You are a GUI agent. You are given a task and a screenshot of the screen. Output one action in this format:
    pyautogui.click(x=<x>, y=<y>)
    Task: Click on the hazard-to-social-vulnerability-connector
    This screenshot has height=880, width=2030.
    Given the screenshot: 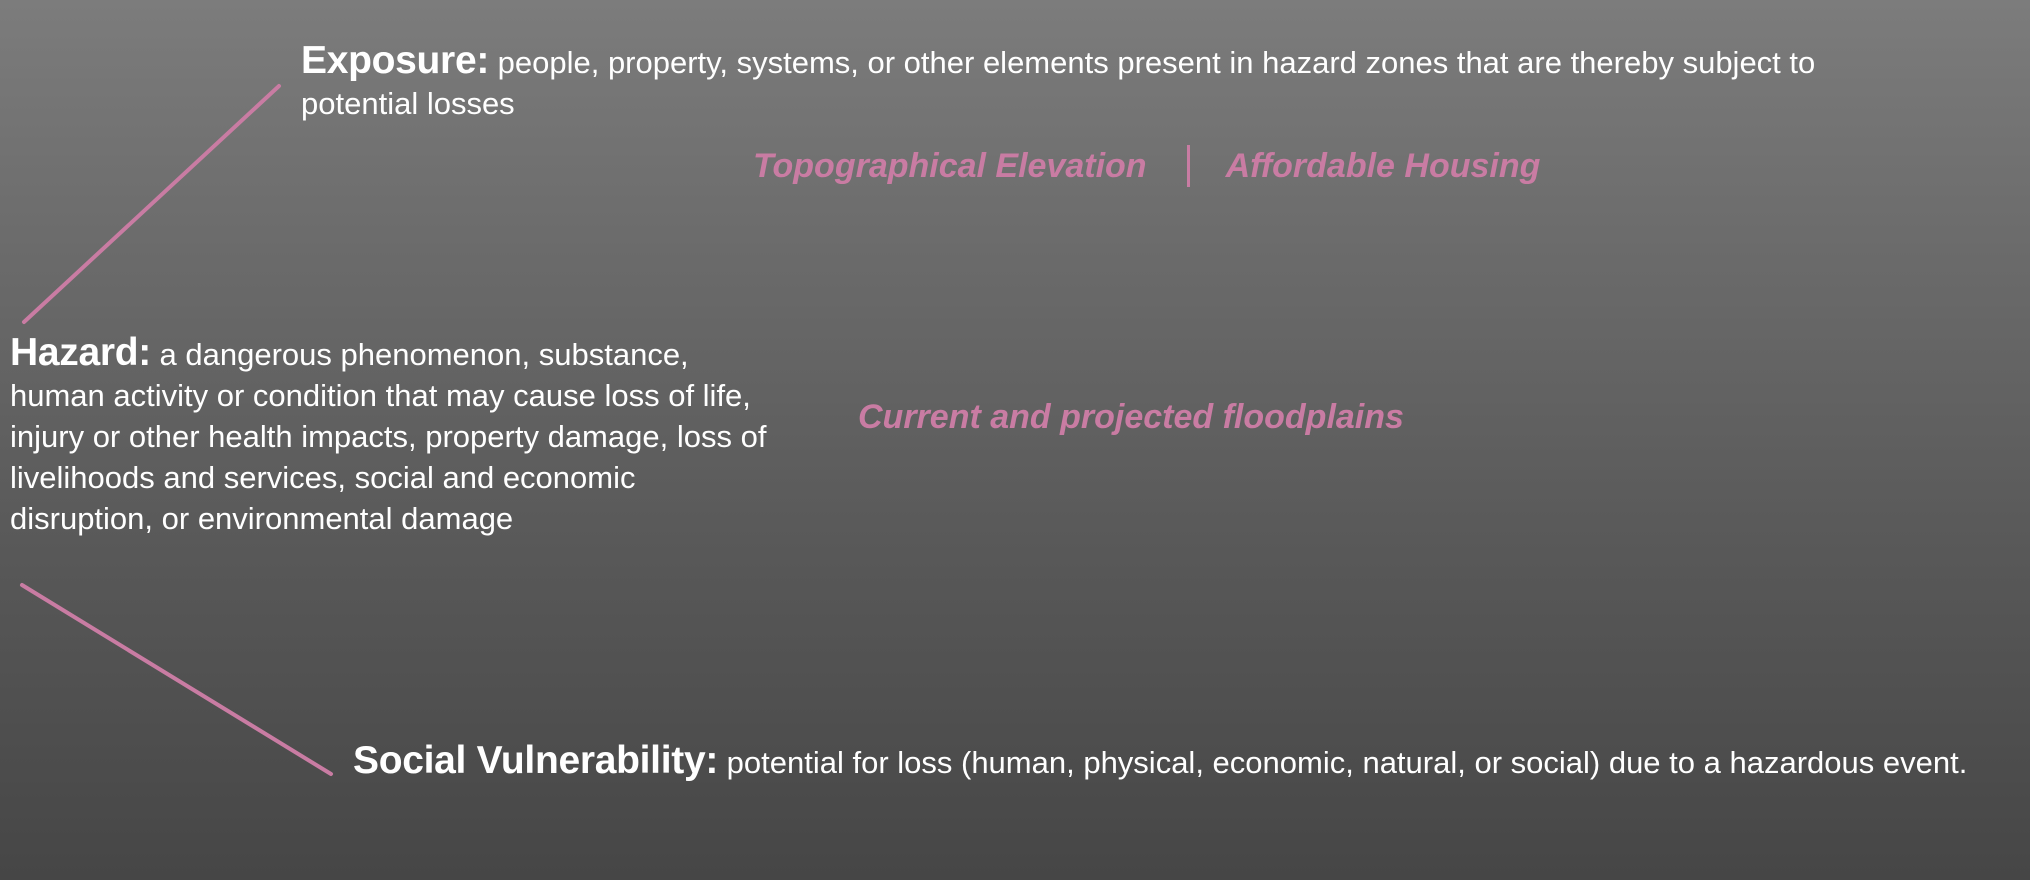 What is the action you would take?
    pyautogui.click(x=176, y=679)
    